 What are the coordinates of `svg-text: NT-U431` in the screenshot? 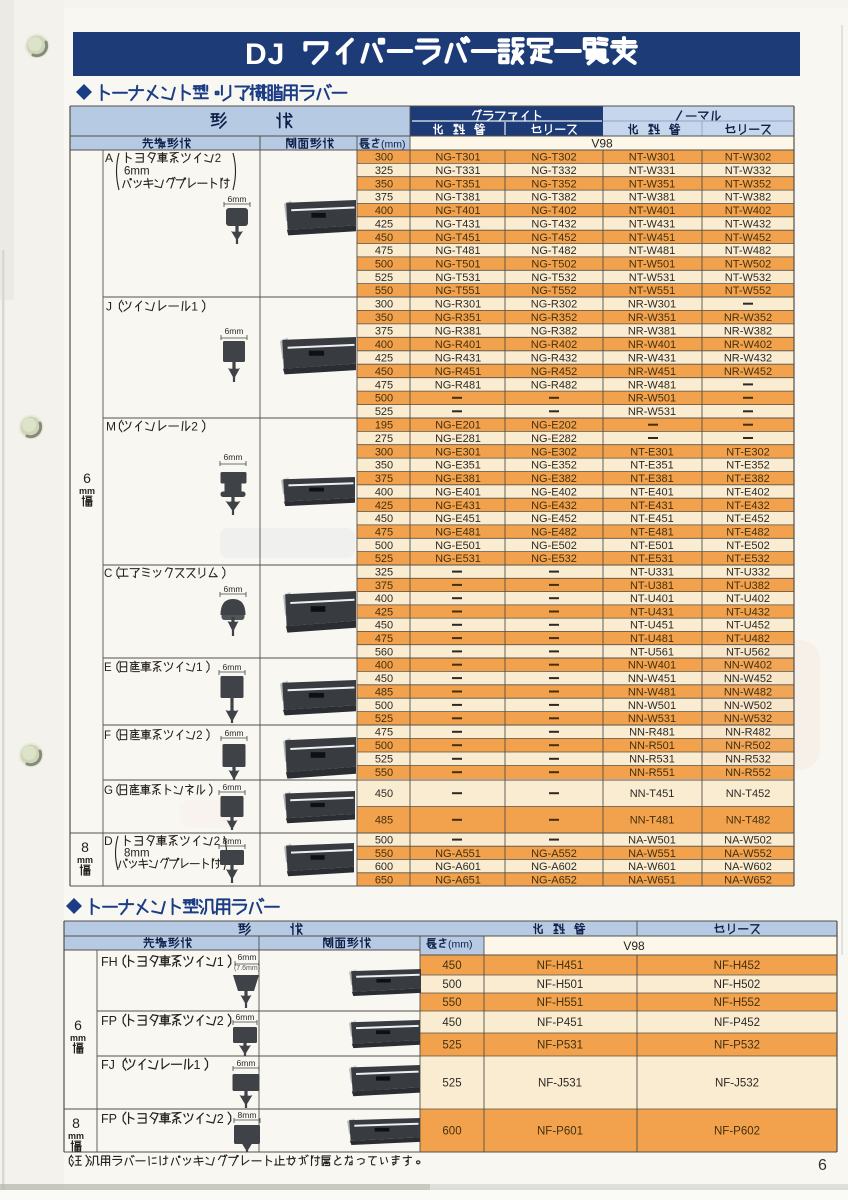 It's located at (652, 612).